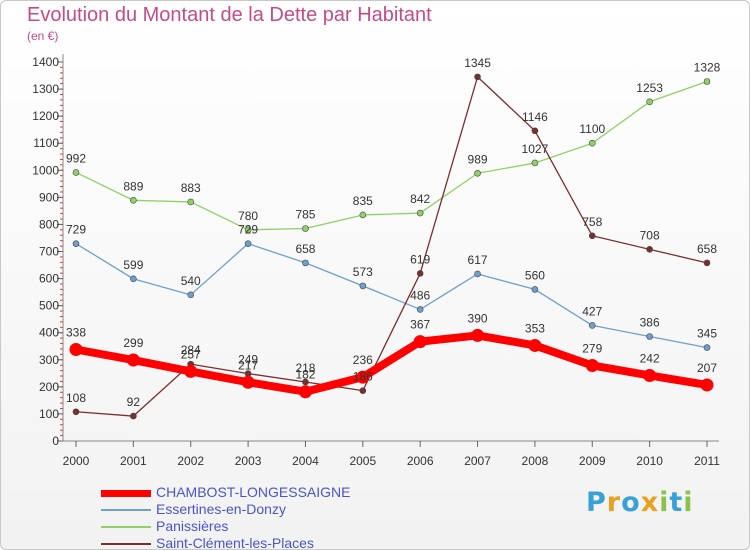  Describe the element at coordinates (631, 502) in the screenshot. I see `logo-letter: o` at that location.